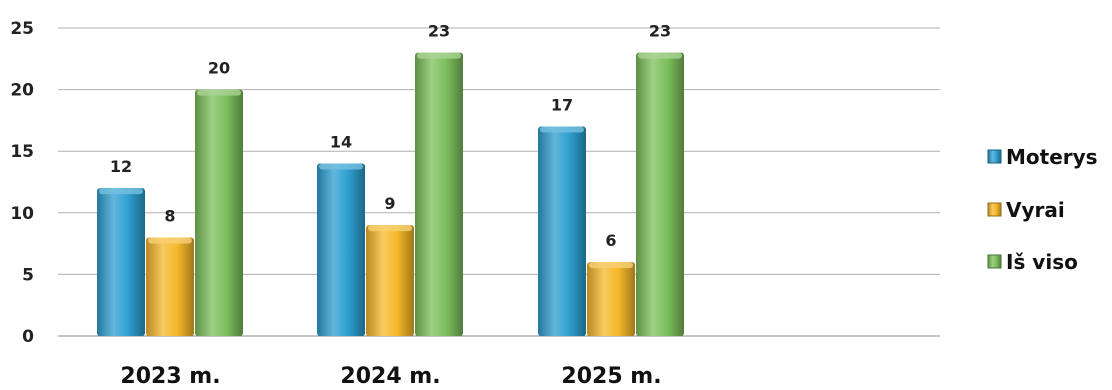 Image resolution: width=1112 pixels, height=390 pixels. What do you see at coordinates (219, 68) in the screenshot?
I see `data-label: 20` at bounding box center [219, 68].